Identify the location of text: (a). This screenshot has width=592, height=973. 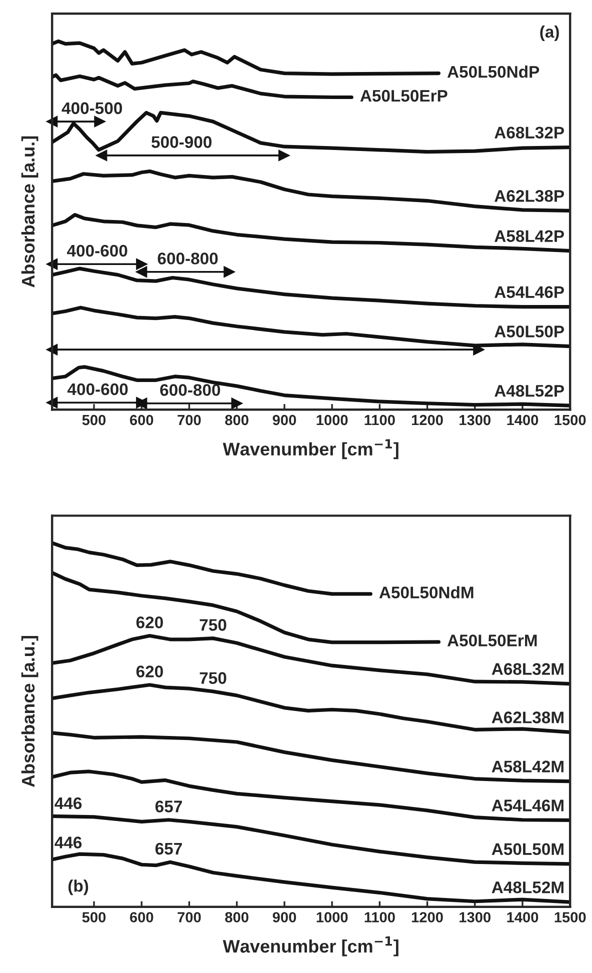
(549, 34).